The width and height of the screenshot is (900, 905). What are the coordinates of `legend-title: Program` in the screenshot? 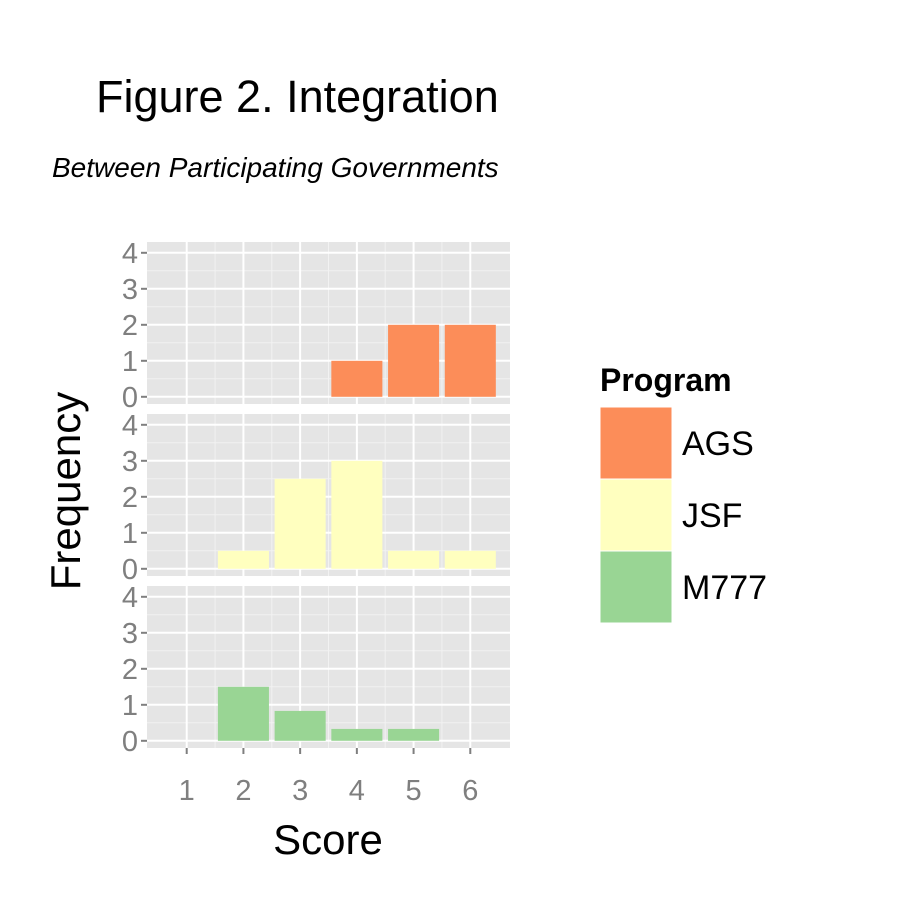 It's located at (666, 380).